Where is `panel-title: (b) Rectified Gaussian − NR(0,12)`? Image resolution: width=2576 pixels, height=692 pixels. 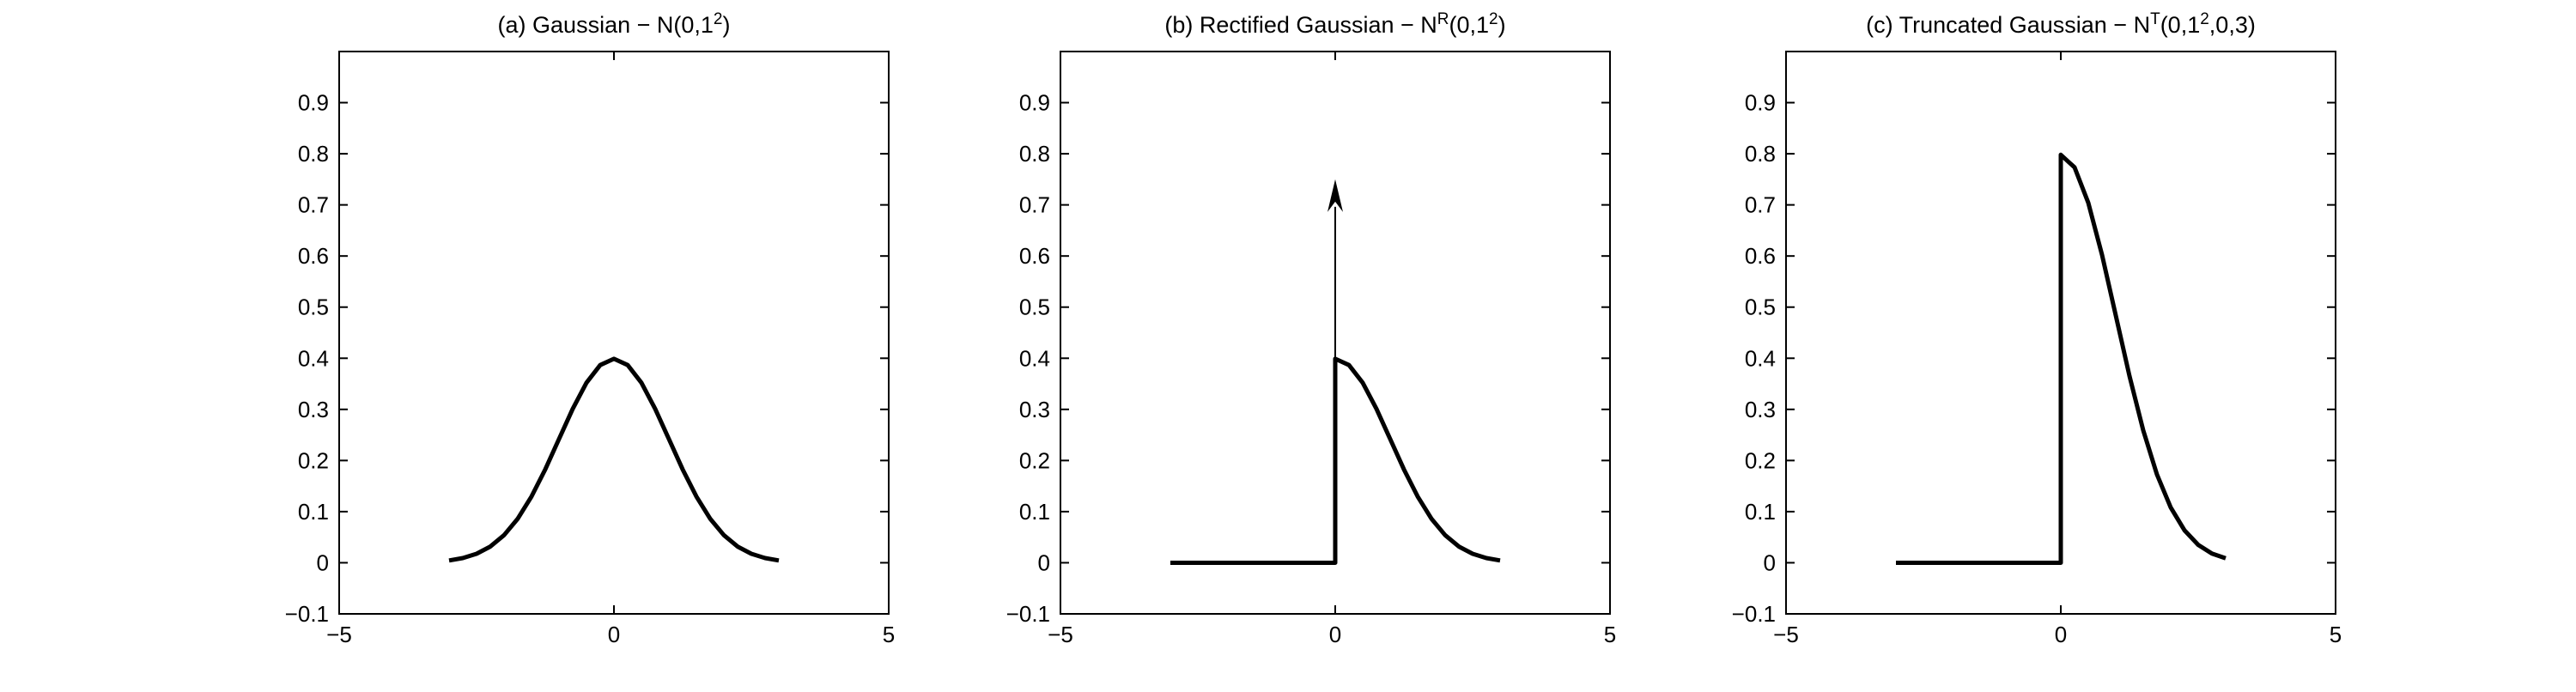 panel-title: (b) Rectified Gaussian − NR(0,12) is located at coordinates (1334, 24).